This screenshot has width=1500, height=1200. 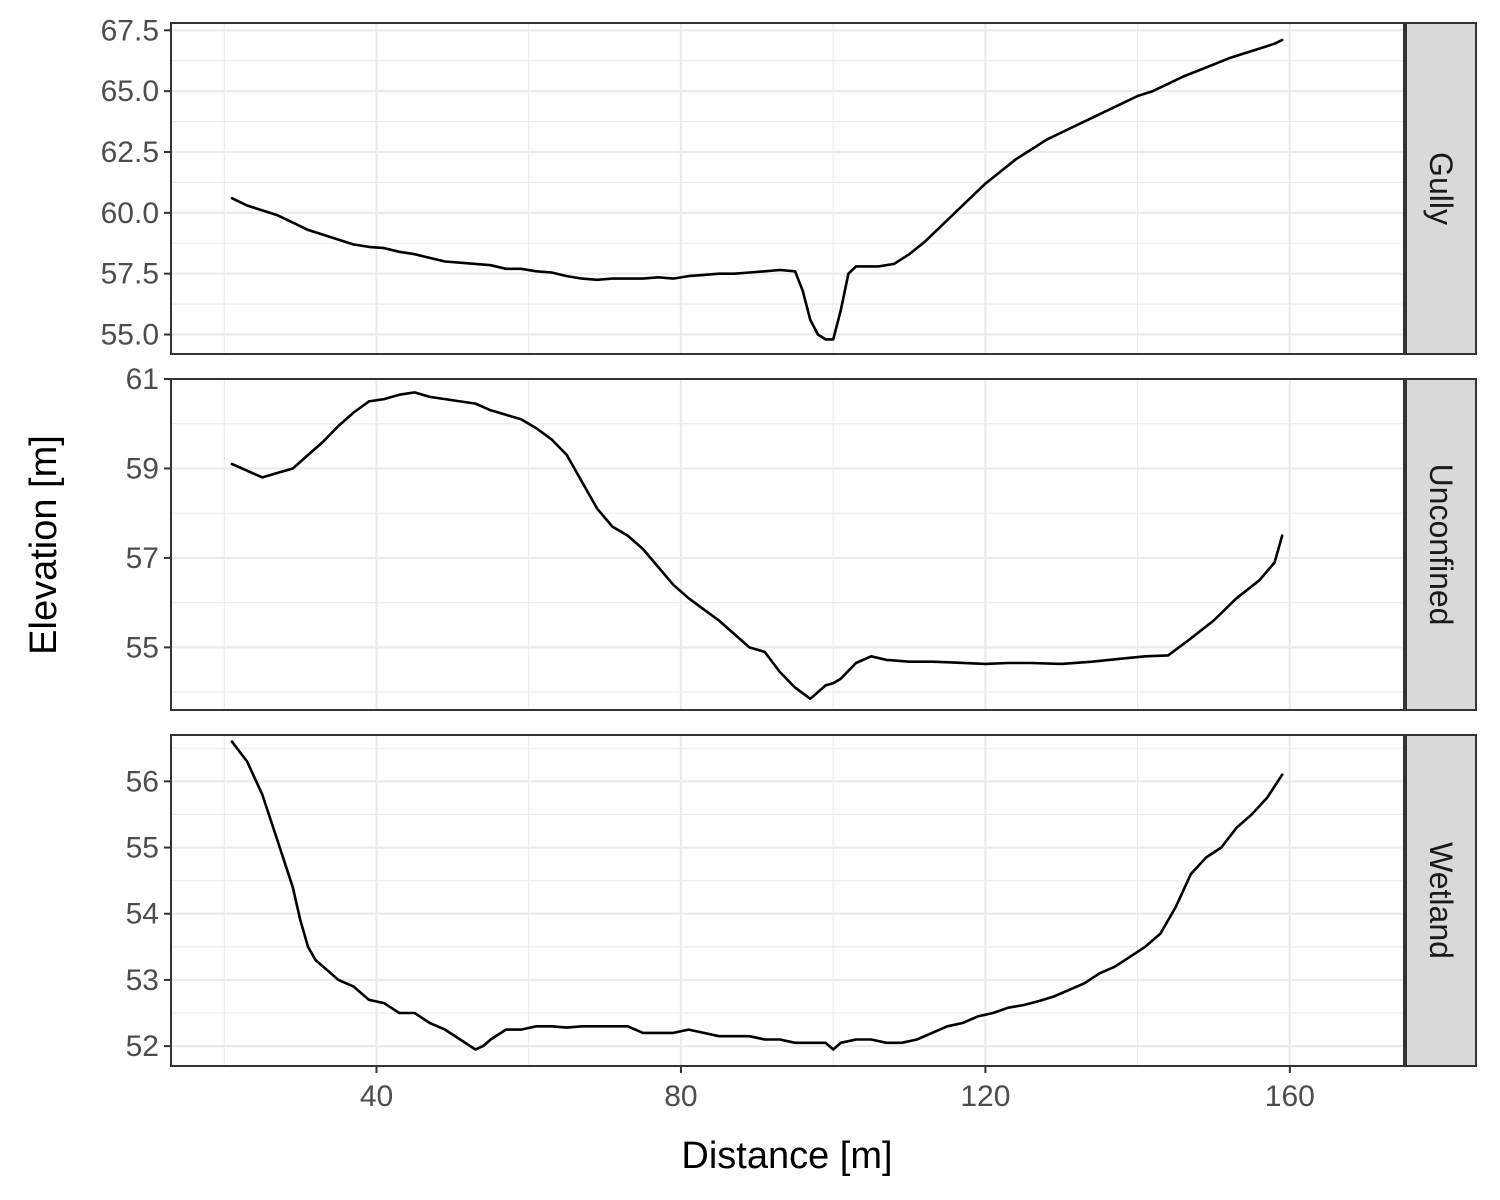 I want to click on y-tick-label: 57.5, so click(x=130, y=274).